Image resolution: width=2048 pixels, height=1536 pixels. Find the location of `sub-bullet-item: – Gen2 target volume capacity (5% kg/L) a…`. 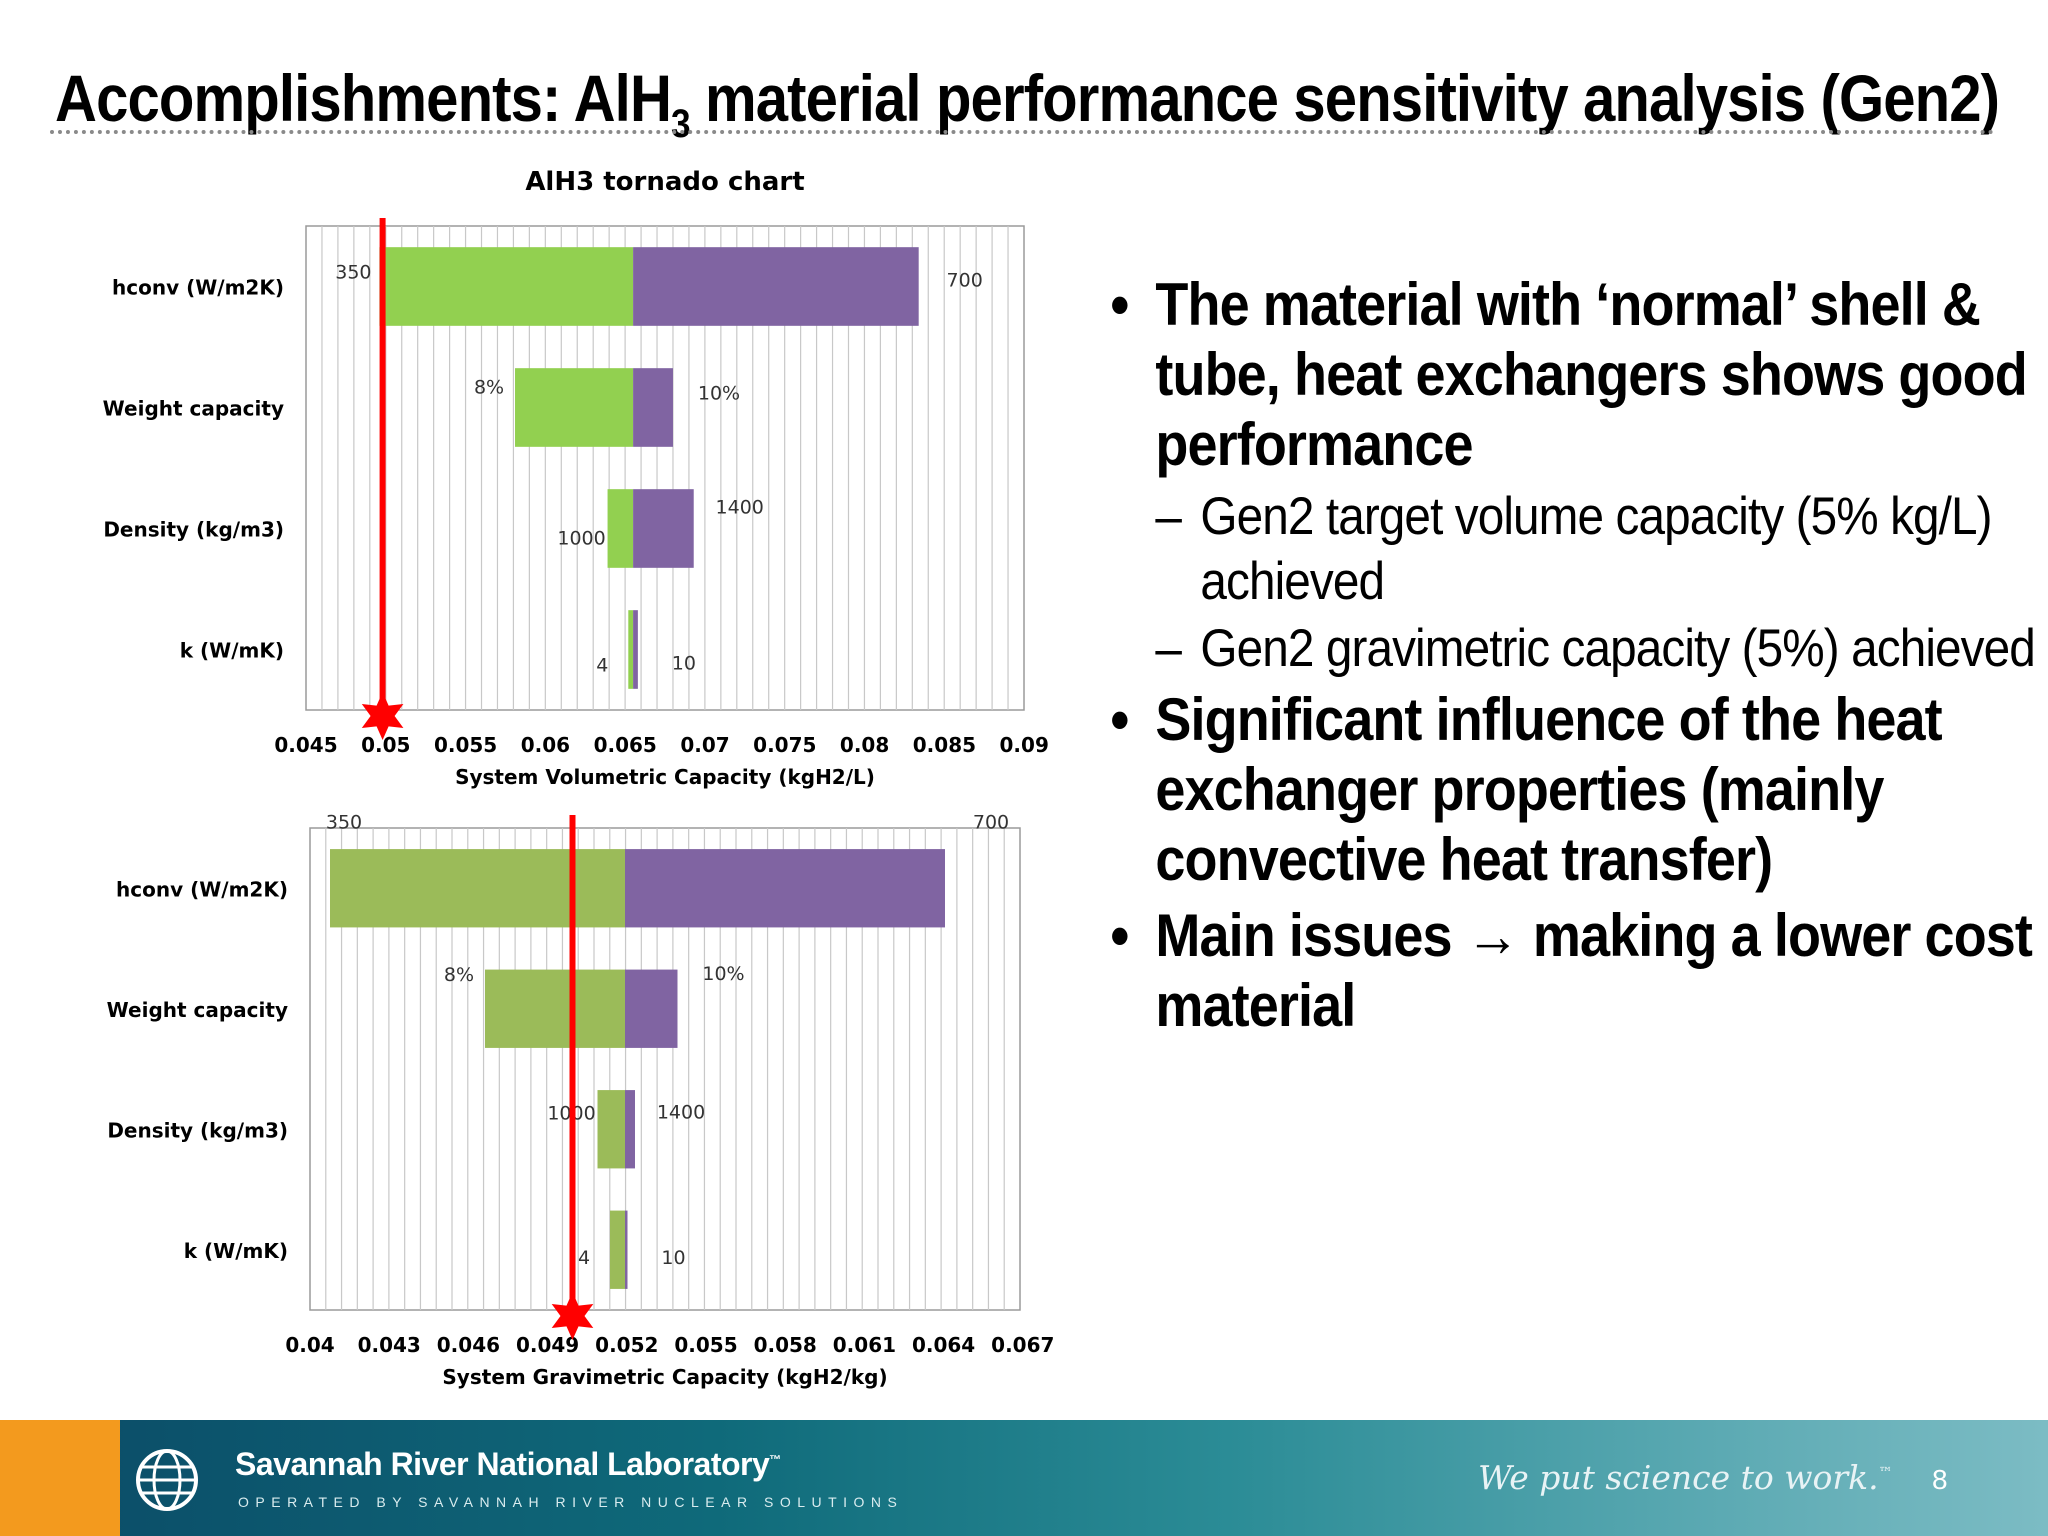

sub-bullet-item: – Gen2 target volume capacity (5% kg/L) a… is located at coordinates (1576, 549).